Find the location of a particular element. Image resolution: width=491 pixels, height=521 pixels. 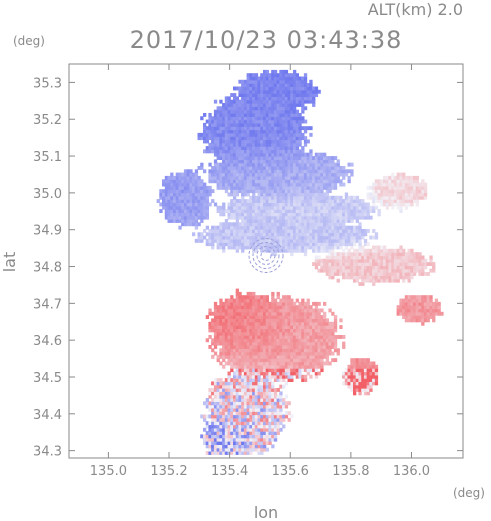

altitude-label: ALT(km) 2.0 is located at coordinates (415, 9).